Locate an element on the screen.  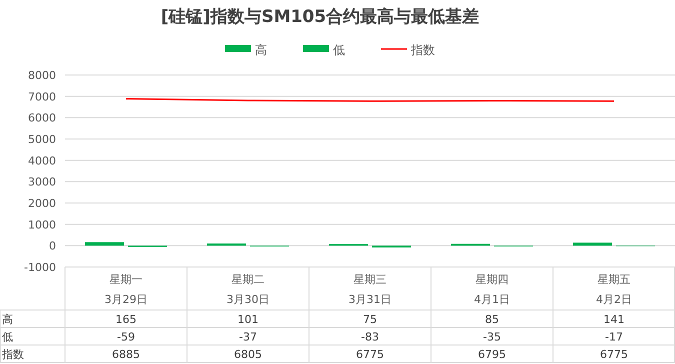
legend-label: 高 is located at coordinates (261, 50).